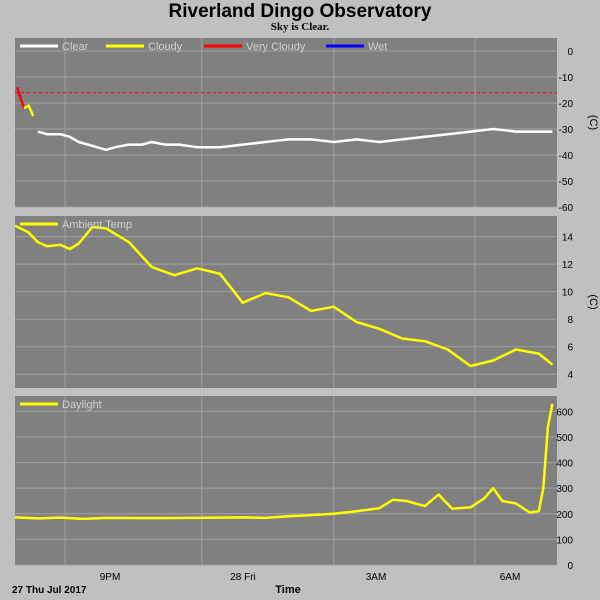 This screenshot has width=600, height=600. Describe the element at coordinates (110, 577) in the screenshot. I see `x-tick-0: 9PM` at that location.